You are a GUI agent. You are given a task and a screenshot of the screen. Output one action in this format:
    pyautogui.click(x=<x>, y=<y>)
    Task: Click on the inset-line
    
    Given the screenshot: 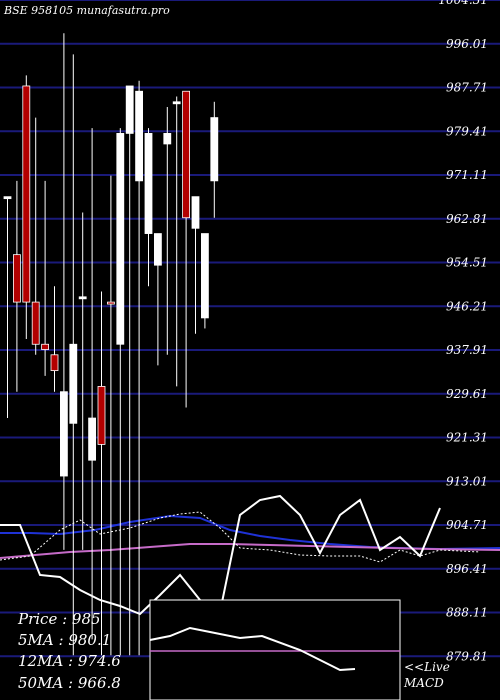 What is the action you would take?
    pyautogui.click(x=252, y=649)
    